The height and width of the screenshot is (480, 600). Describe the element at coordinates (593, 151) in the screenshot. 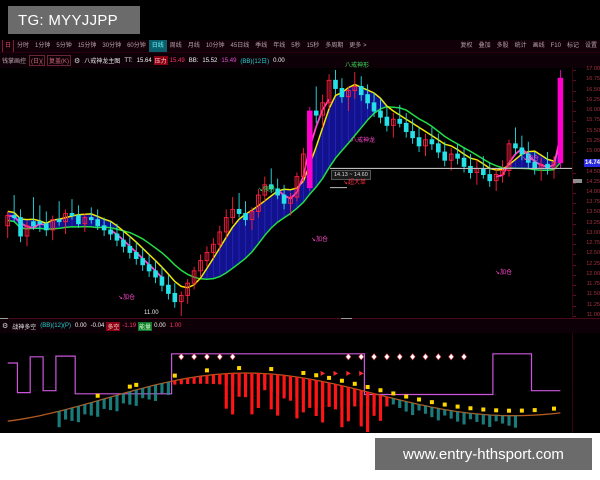

I see `price-axis-label-8: 15.00` at that location.